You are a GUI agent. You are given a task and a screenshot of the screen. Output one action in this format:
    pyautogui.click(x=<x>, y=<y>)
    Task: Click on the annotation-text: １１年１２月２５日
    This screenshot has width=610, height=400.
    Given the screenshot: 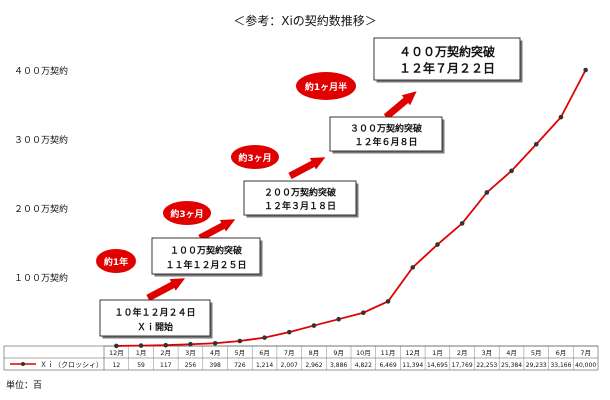 What is the action you would take?
    pyautogui.click(x=205, y=265)
    